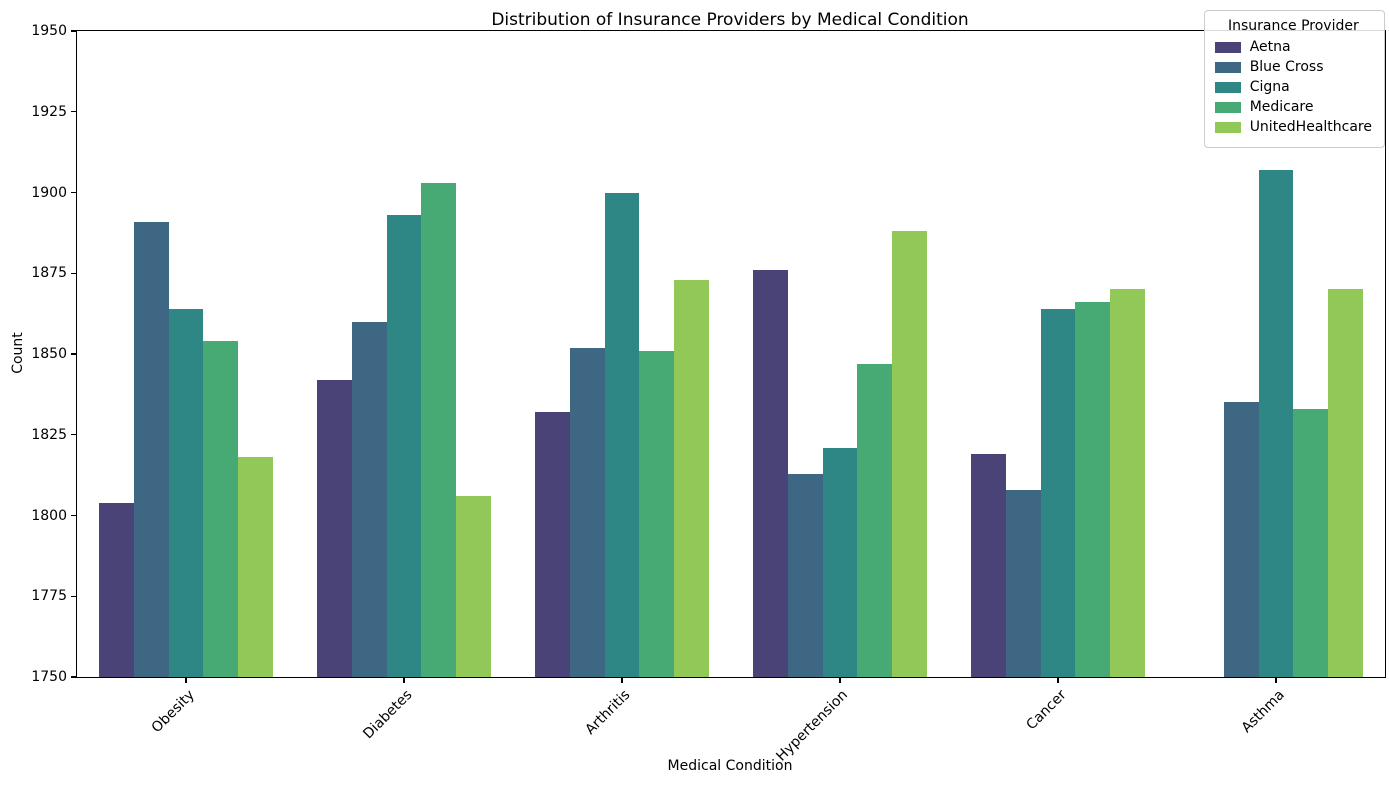 This screenshot has height=790, width=1389. I want to click on legend-item-unitedhealthcare: UnitedHealthcare, so click(1293, 127).